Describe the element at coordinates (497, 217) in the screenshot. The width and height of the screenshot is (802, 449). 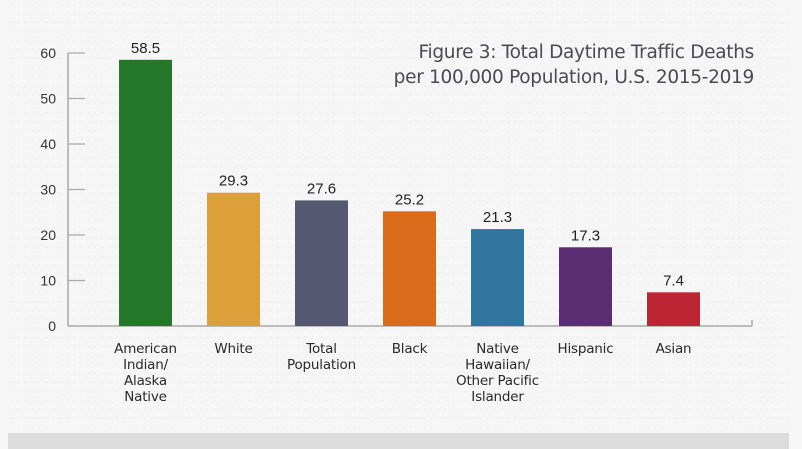
I see `bar-value-label: 21.3` at that location.